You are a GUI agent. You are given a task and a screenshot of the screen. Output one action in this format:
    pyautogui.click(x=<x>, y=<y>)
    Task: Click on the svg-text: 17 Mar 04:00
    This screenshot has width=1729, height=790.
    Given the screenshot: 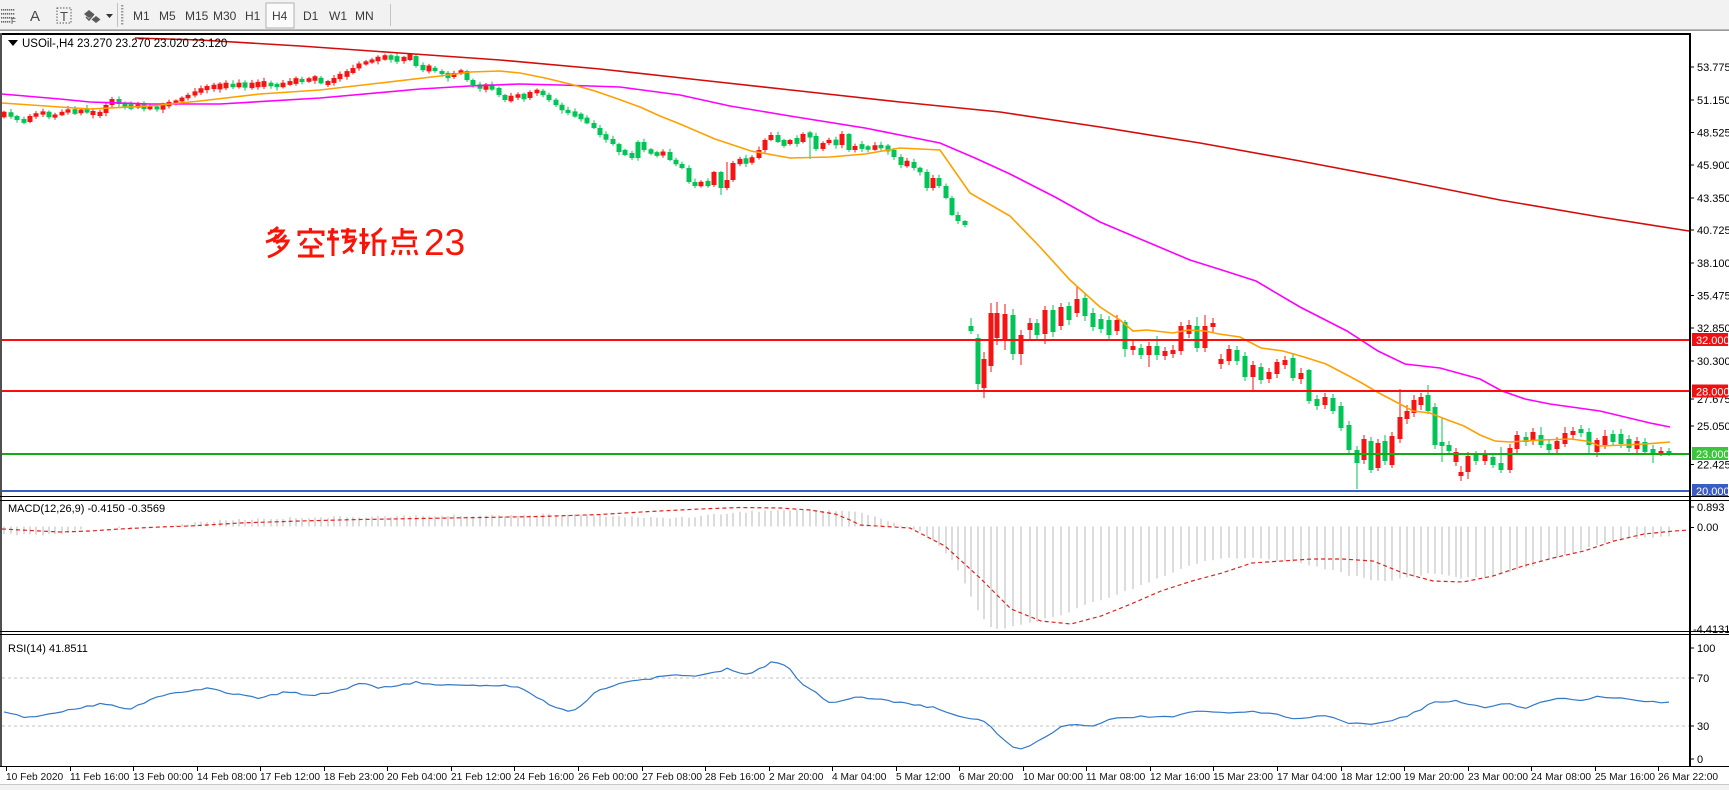 What is the action you would take?
    pyautogui.click(x=1307, y=777)
    